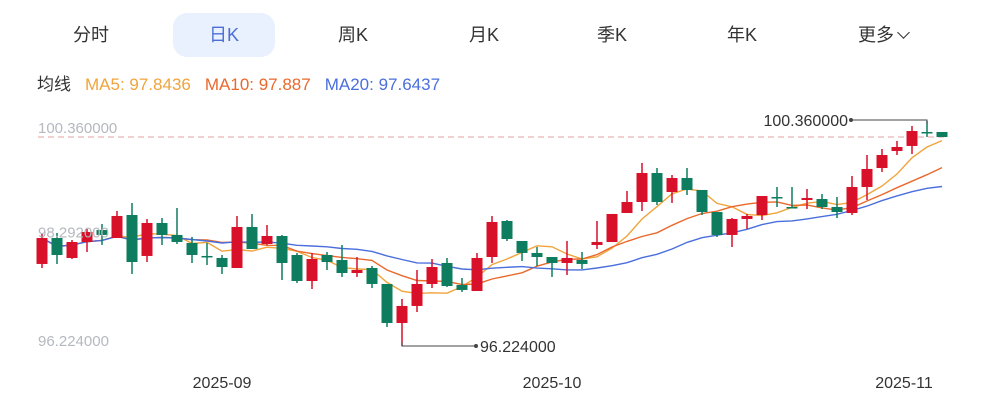 The height and width of the screenshot is (408, 992). I want to click on tab-weekly-k: 周K, so click(353, 35).